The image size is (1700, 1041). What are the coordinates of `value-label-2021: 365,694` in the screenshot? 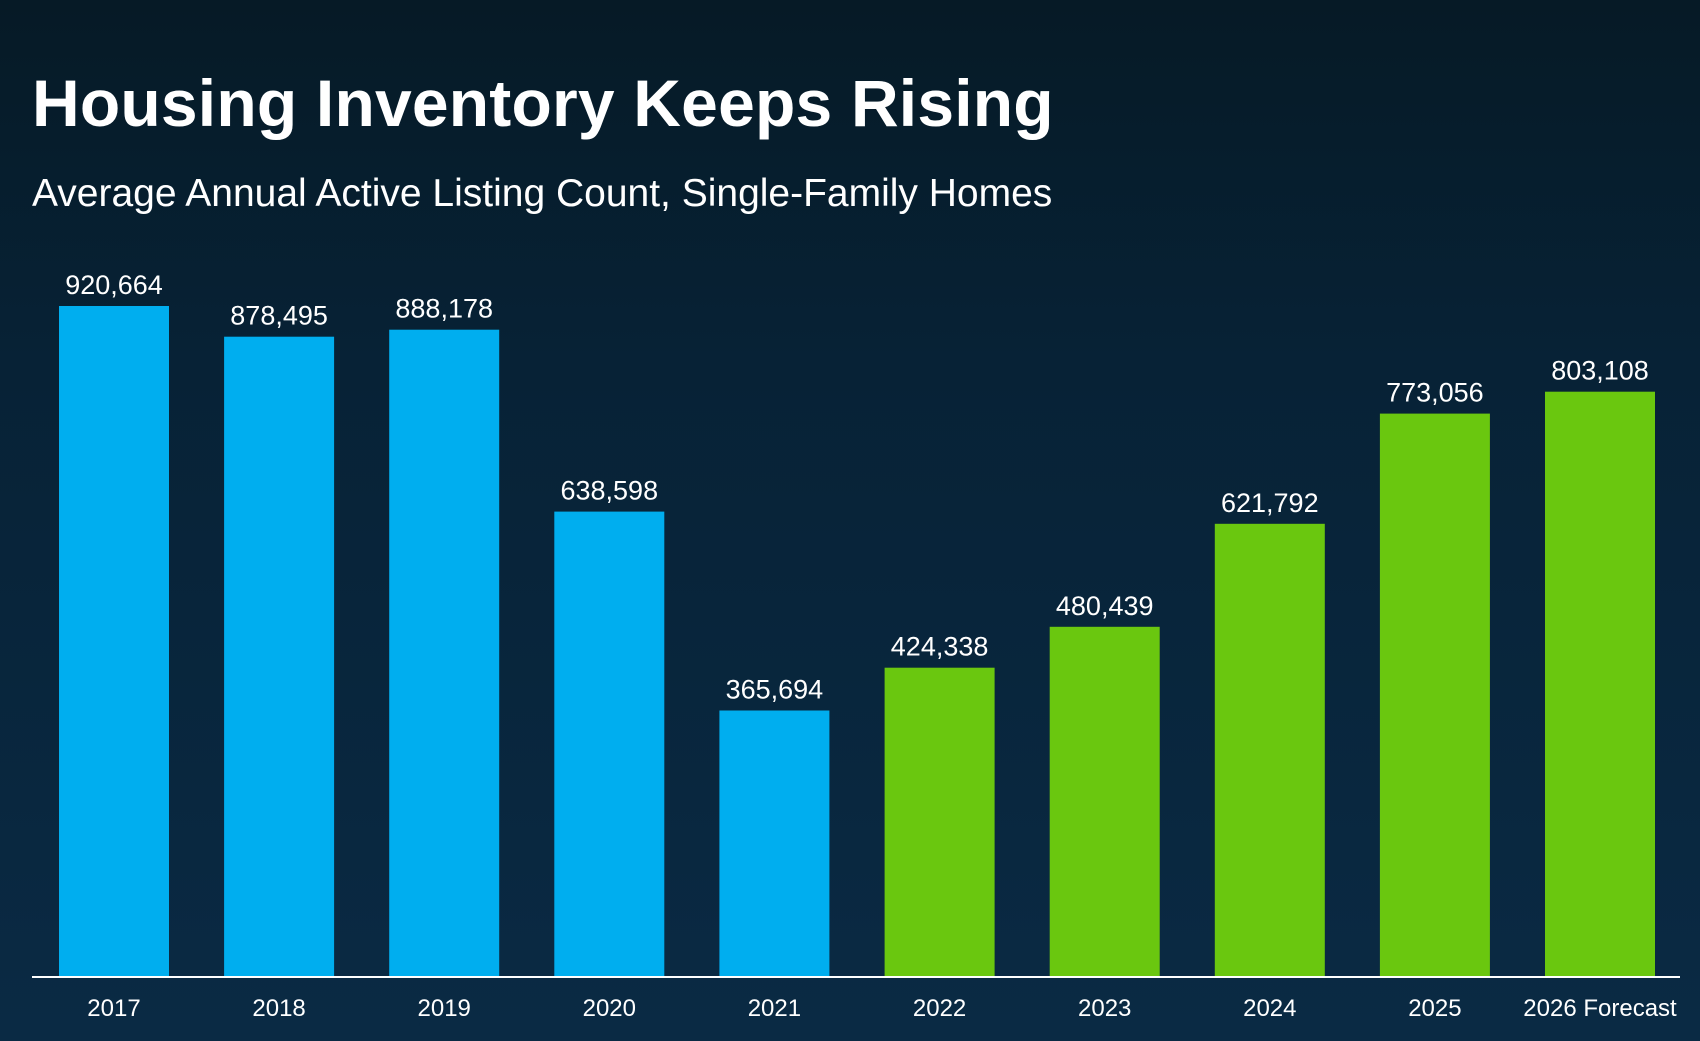 It's located at (775, 690).